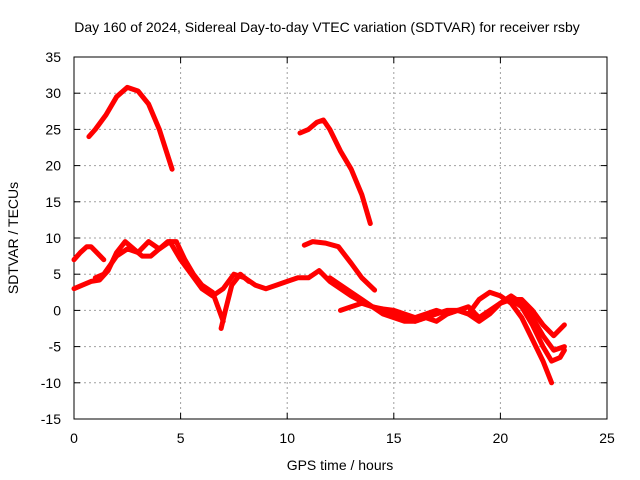 This screenshot has height=480, width=640. Describe the element at coordinates (452, 318) in the screenshot. I see `series-arc-i` at that location.